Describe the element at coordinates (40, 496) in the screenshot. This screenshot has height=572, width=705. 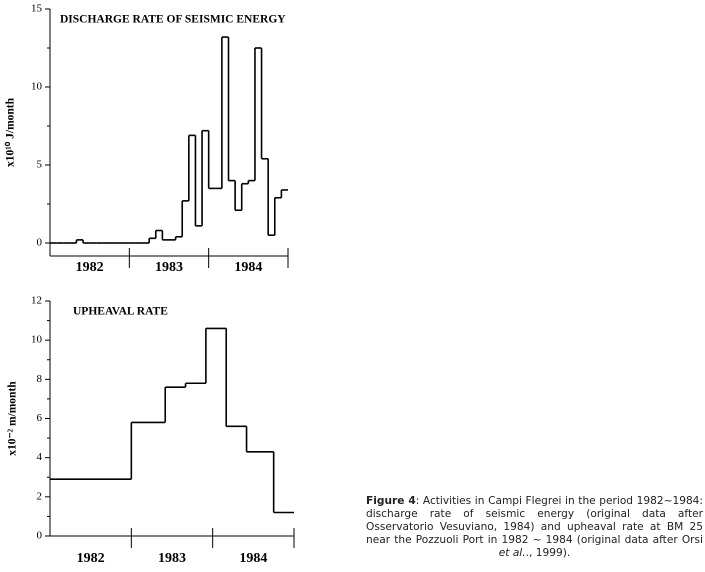
I see `y-tick-label: 2` at that location.